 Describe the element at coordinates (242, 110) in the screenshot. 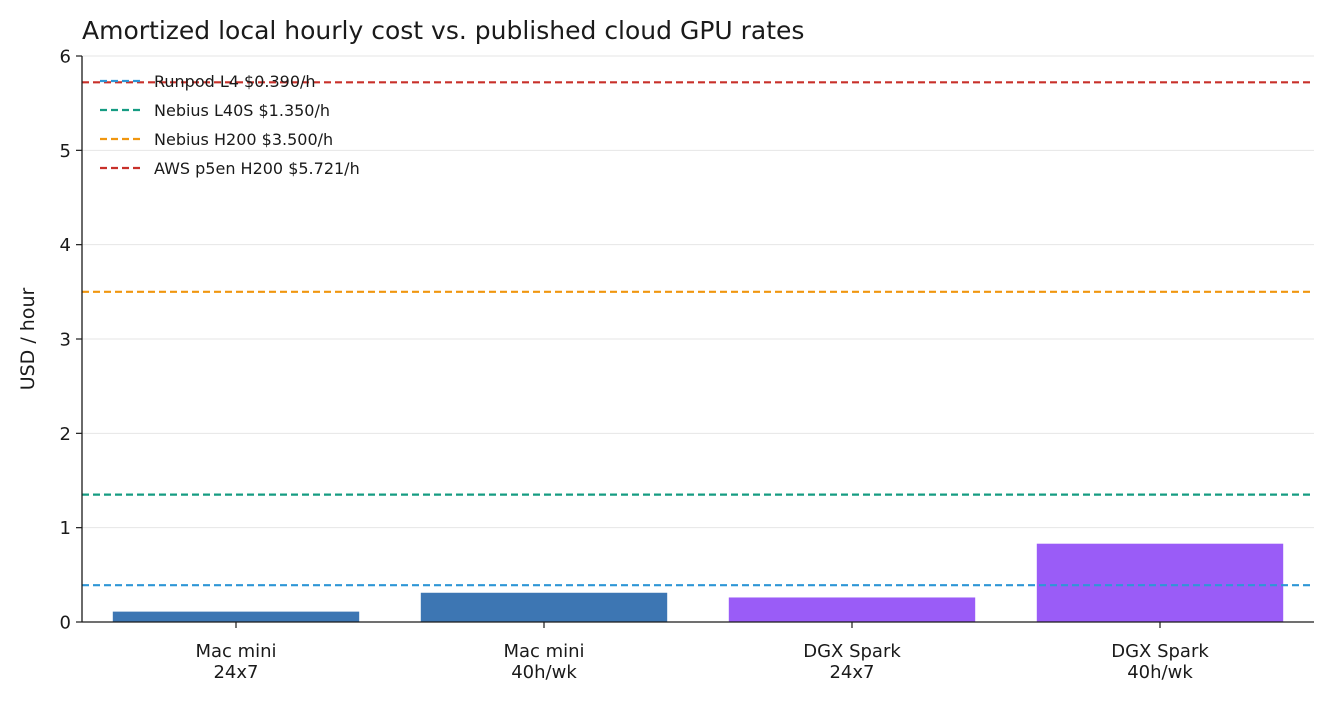

I see `legend-label: Nebius L40S $1.350/h` at that location.